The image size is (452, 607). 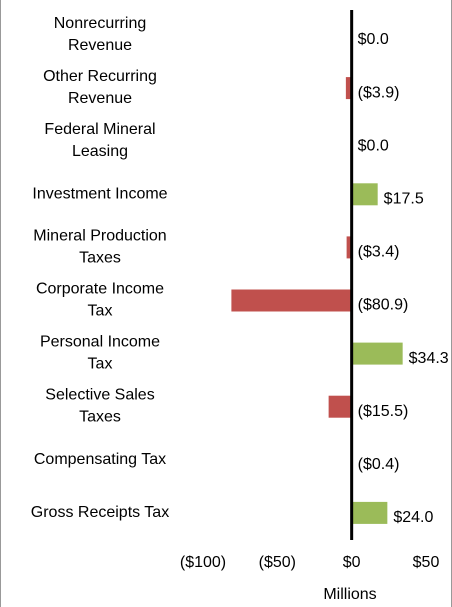 I want to click on x-tick-label: ($50), so click(x=277, y=562).